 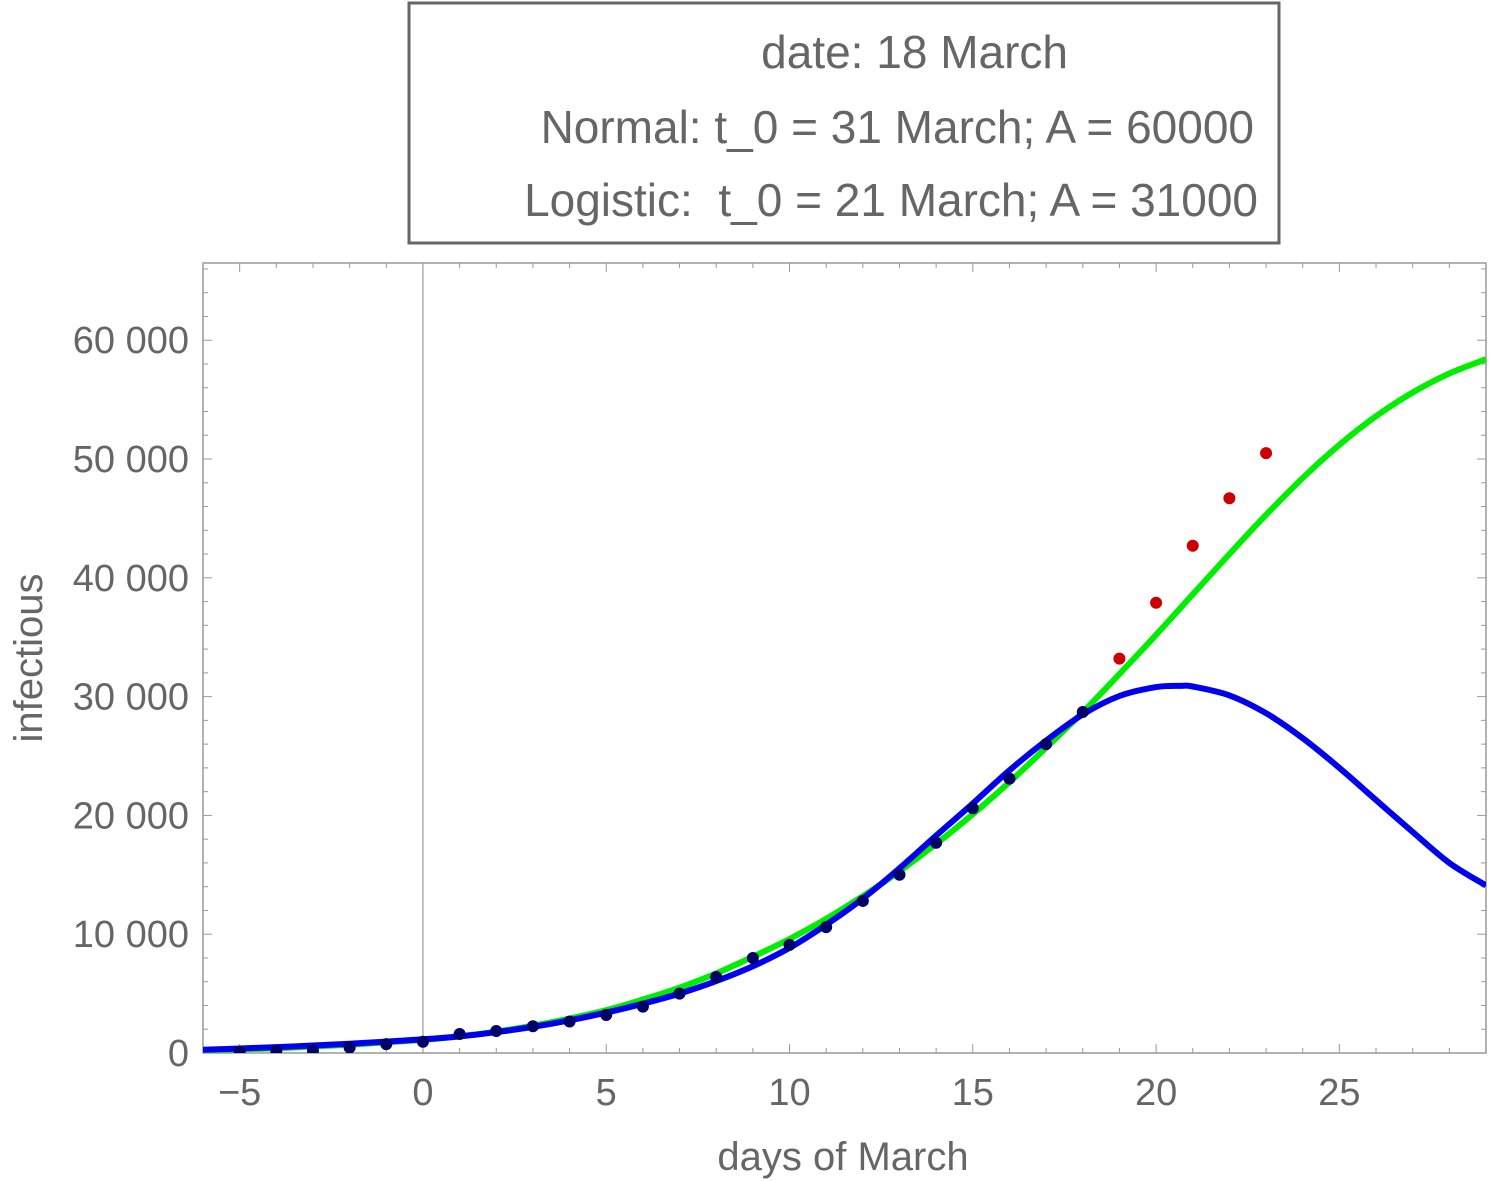 I want to click on y-tick-label: 0, so click(x=178, y=1054).